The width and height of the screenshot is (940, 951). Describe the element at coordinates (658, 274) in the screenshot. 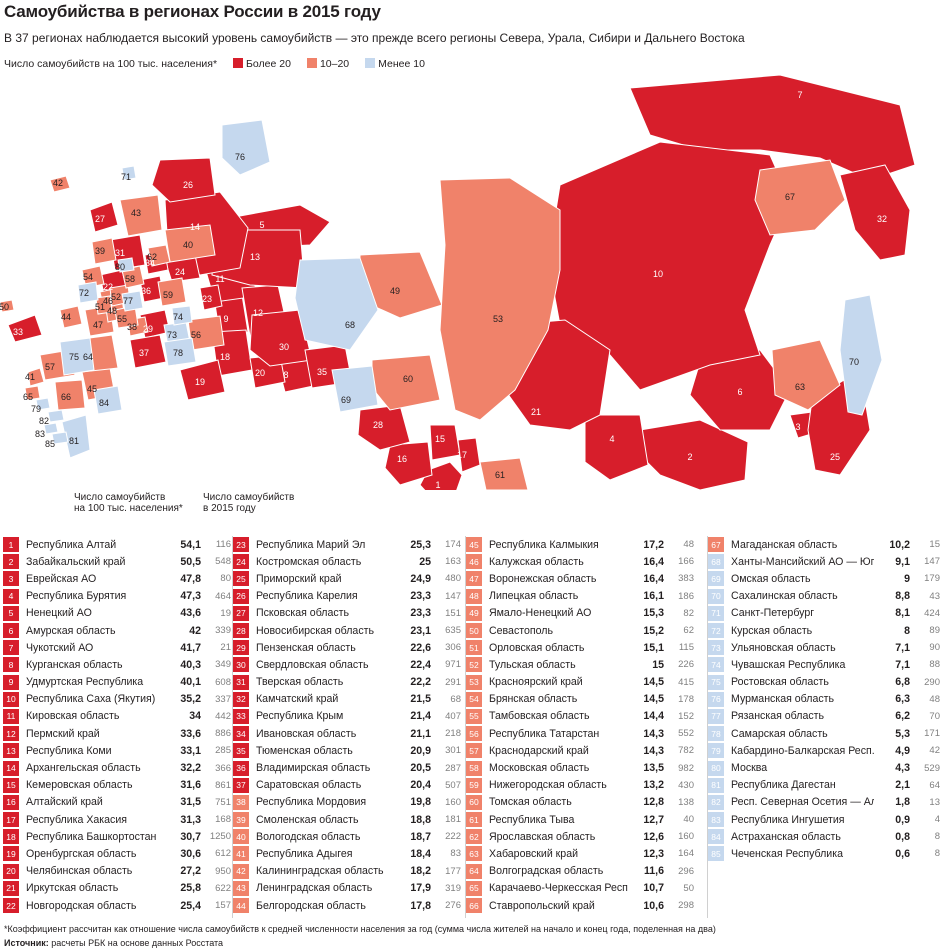

I see `map-region-label: 10` at that location.